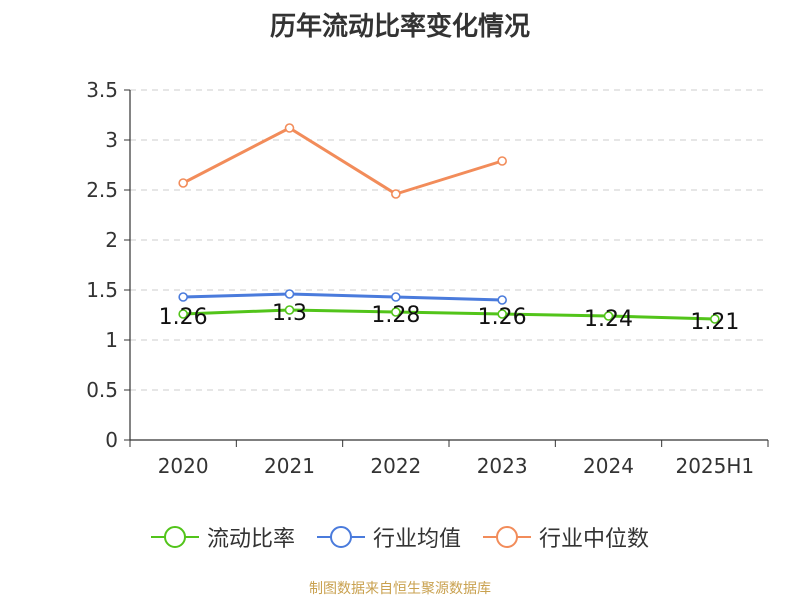 The image size is (800, 600). I want to click on legend-item: 流动比率, so click(222, 537).